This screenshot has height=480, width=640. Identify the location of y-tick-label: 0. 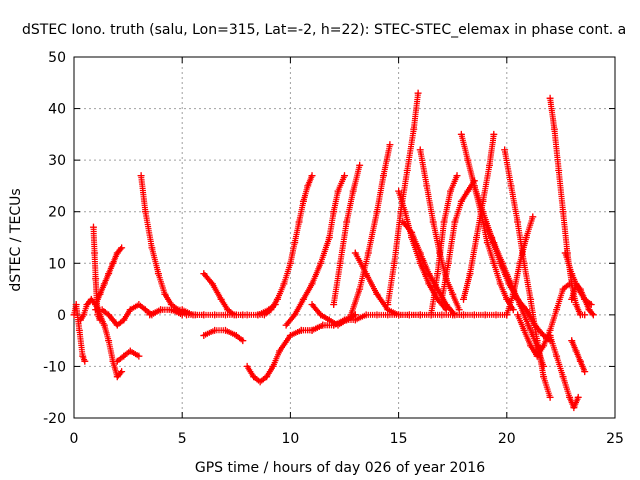
(61, 316).